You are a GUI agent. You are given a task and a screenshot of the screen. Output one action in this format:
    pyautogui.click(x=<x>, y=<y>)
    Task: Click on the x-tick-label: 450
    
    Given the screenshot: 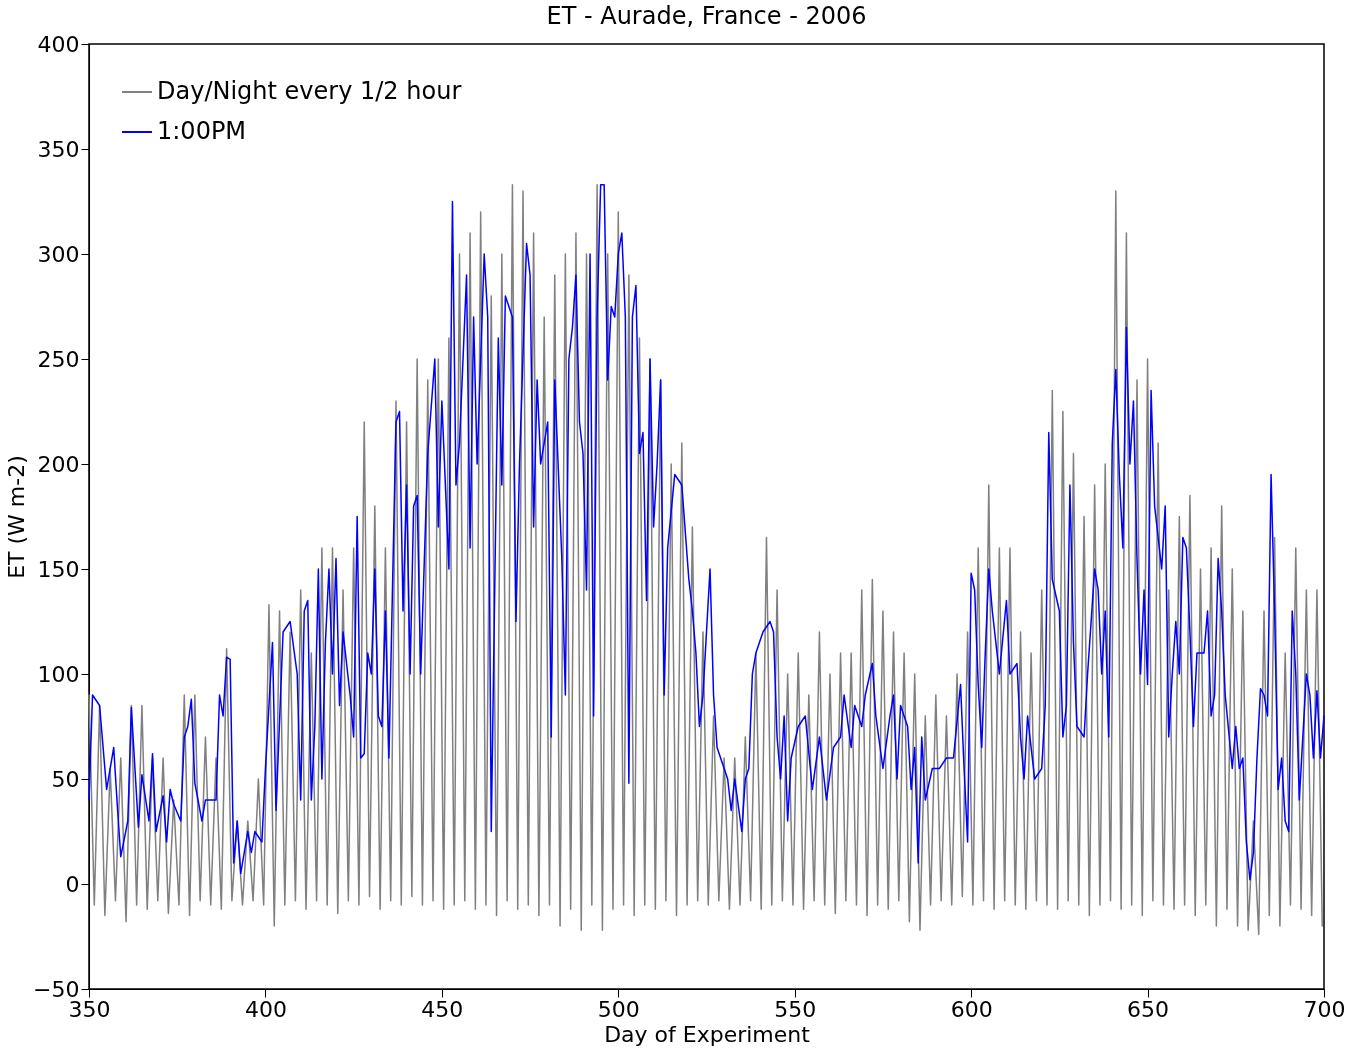 What is the action you would take?
    pyautogui.click(x=442, y=1009)
    